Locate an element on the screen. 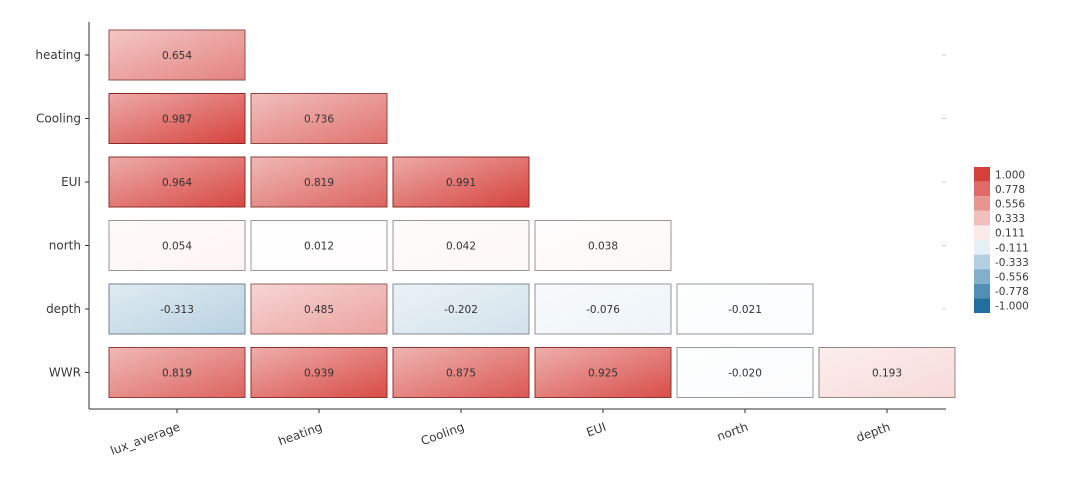 The height and width of the screenshot is (482, 1080). cell-EUI-lux_average is located at coordinates (177, 182).